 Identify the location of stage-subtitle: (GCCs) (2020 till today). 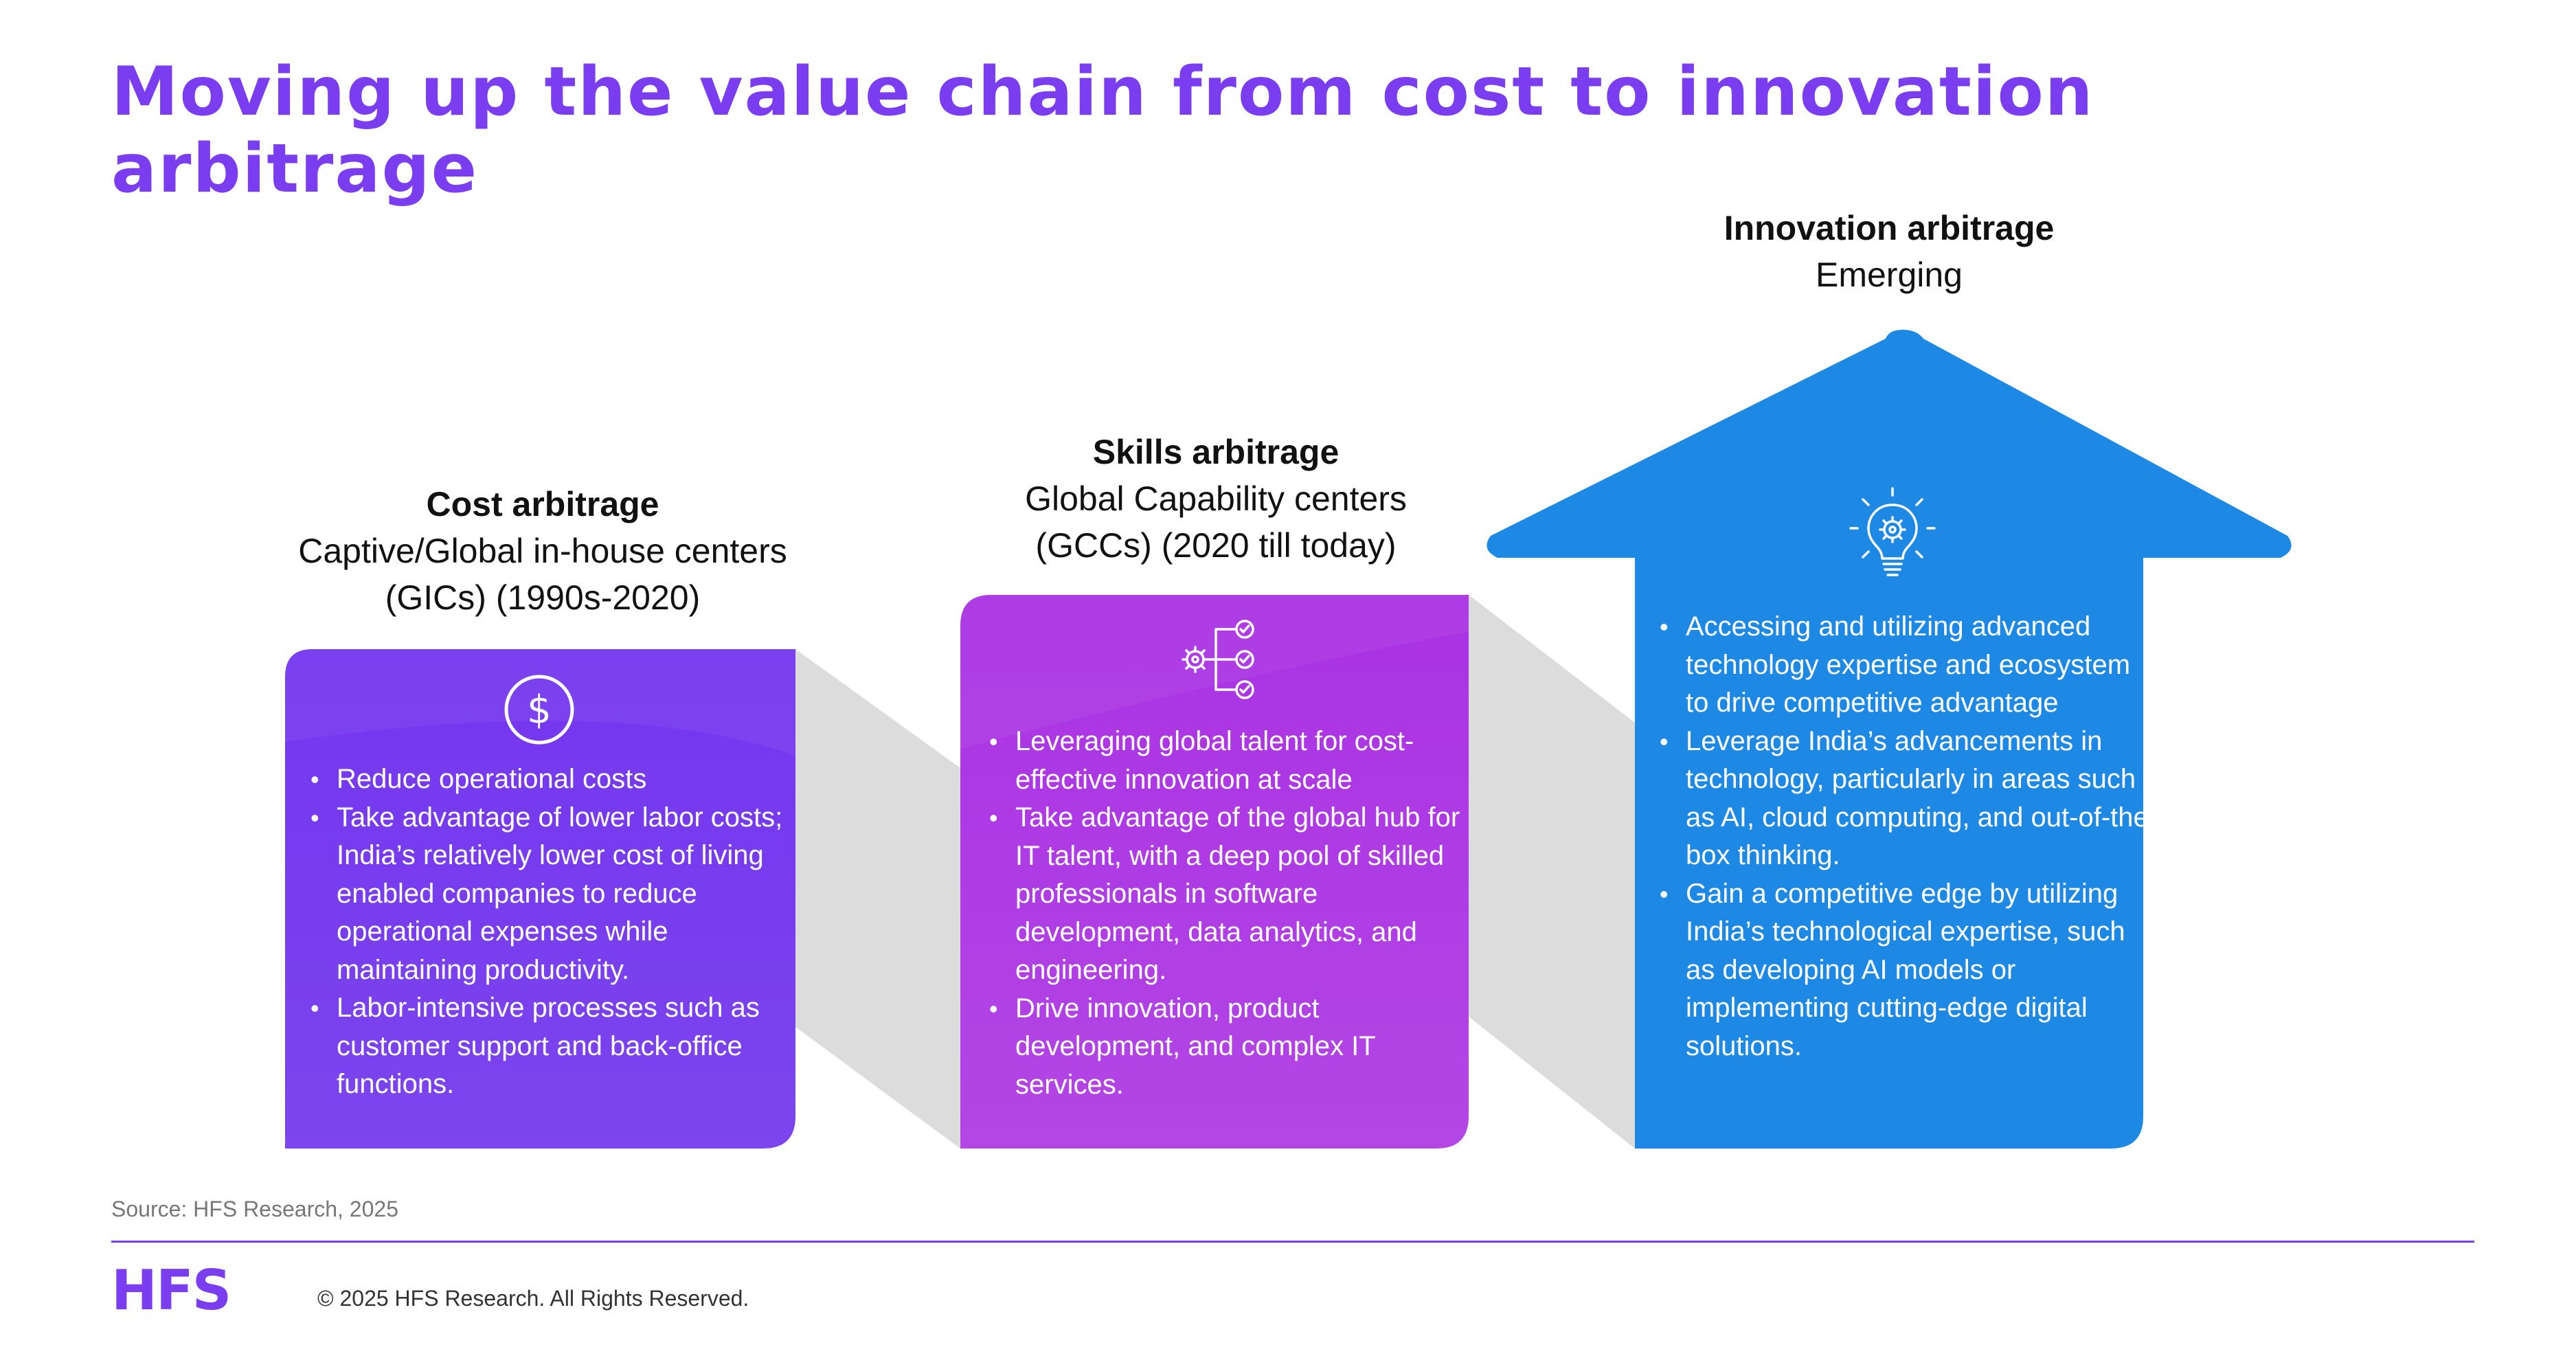
(1216, 545).